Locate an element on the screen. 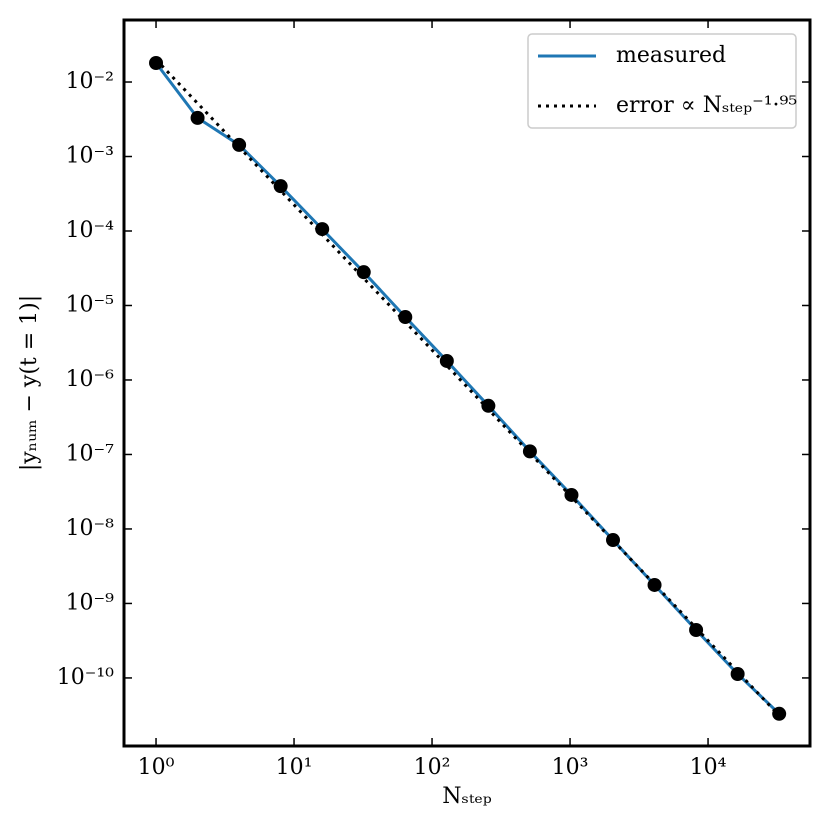 The width and height of the screenshot is (830, 830). y-axis-label: |yₙᵤₘ − y(t = 1)| is located at coordinates (29, 383).